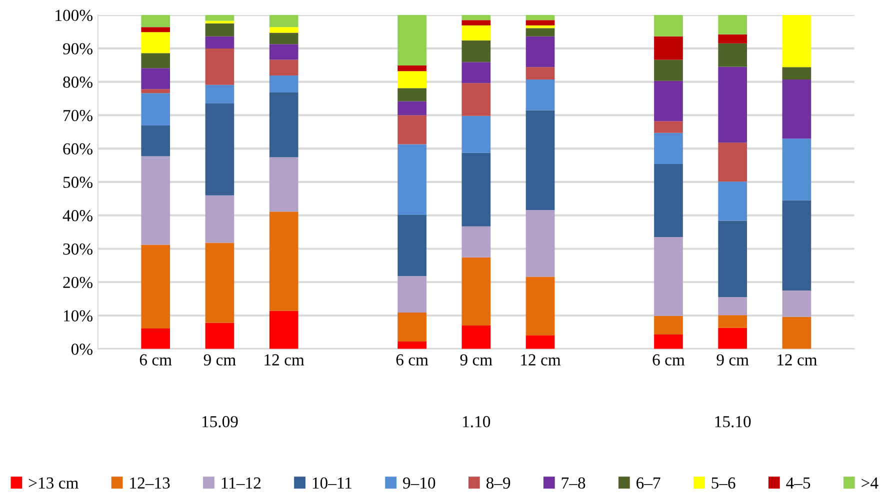  What do you see at coordinates (648, 483) in the screenshot?
I see `legend-label: 6–7` at bounding box center [648, 483].